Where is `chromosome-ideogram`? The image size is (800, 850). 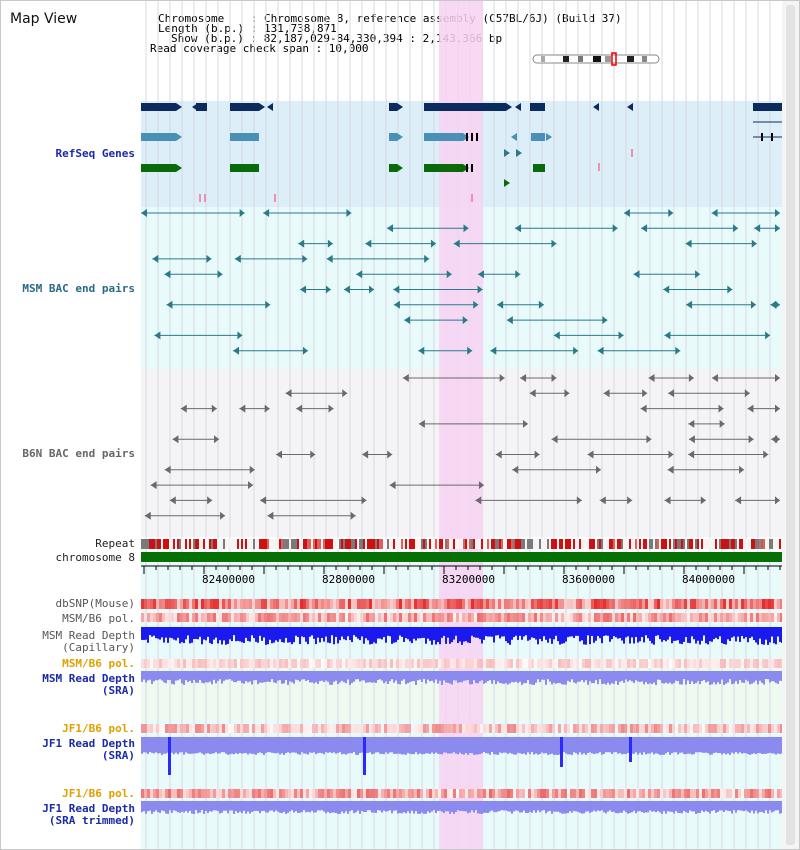
chromosome-ideogram is located at coordinates (596, 59).